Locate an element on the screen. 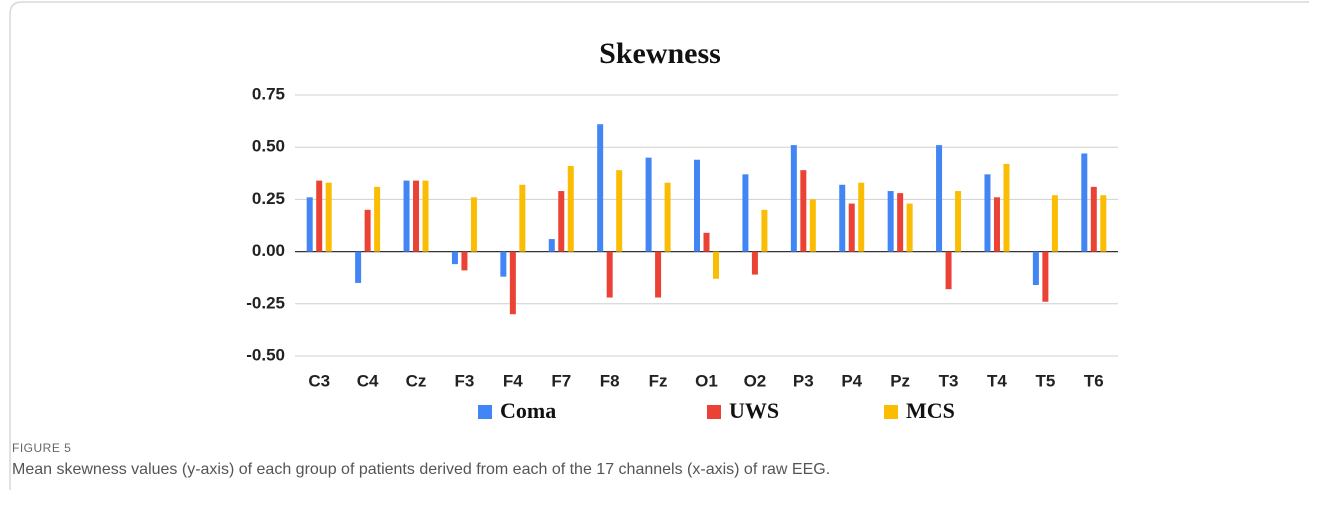  y-tick-label: 0.50 is located at coordinates (268, 146).